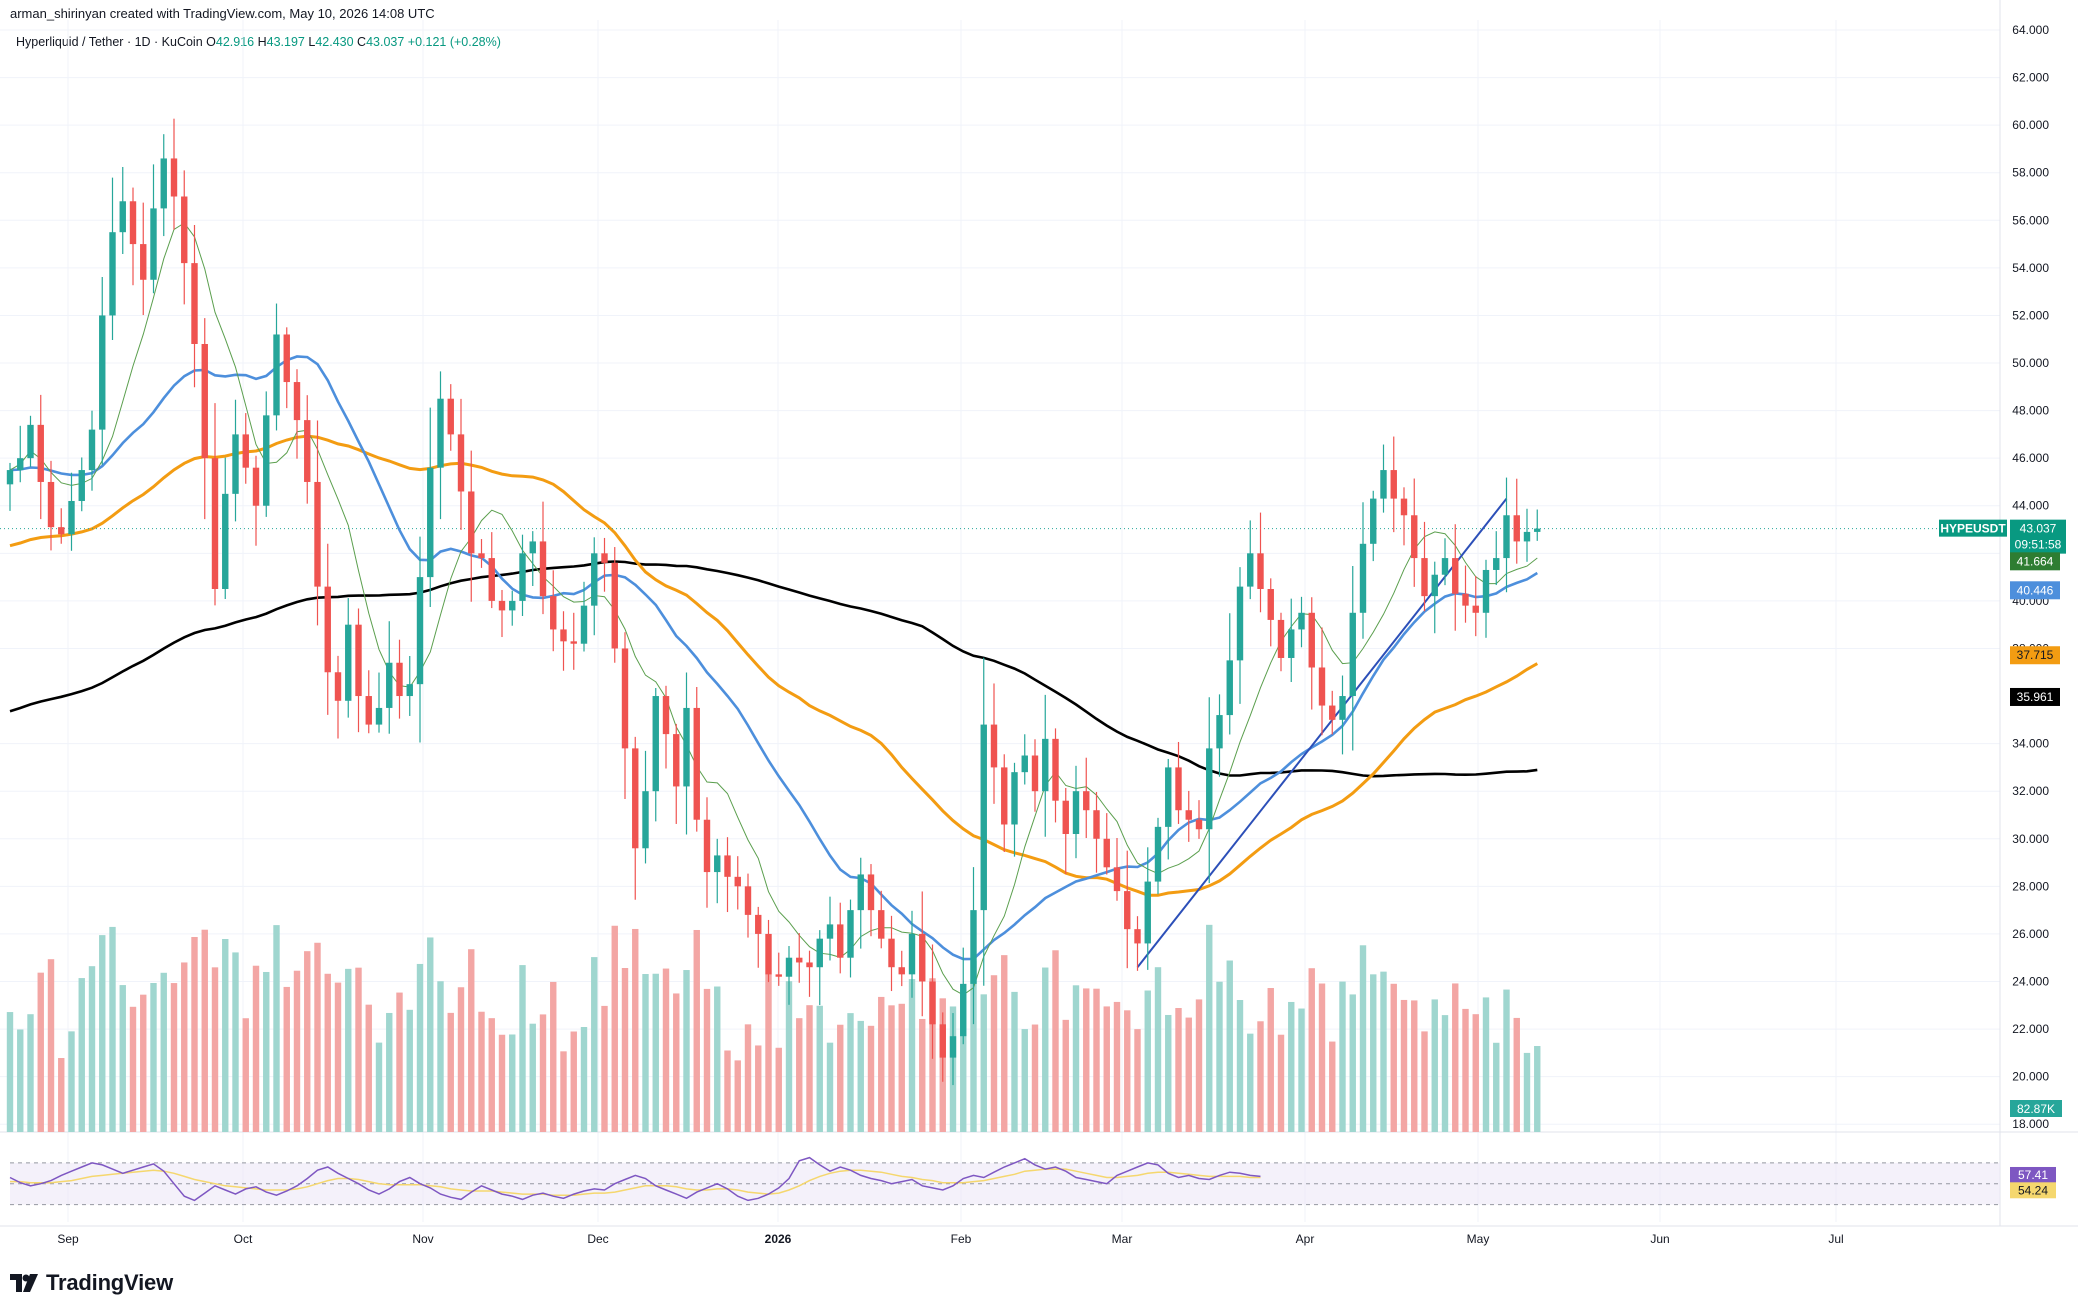  I want to click on y-tick-label: 52.000, so click(2030, 315).